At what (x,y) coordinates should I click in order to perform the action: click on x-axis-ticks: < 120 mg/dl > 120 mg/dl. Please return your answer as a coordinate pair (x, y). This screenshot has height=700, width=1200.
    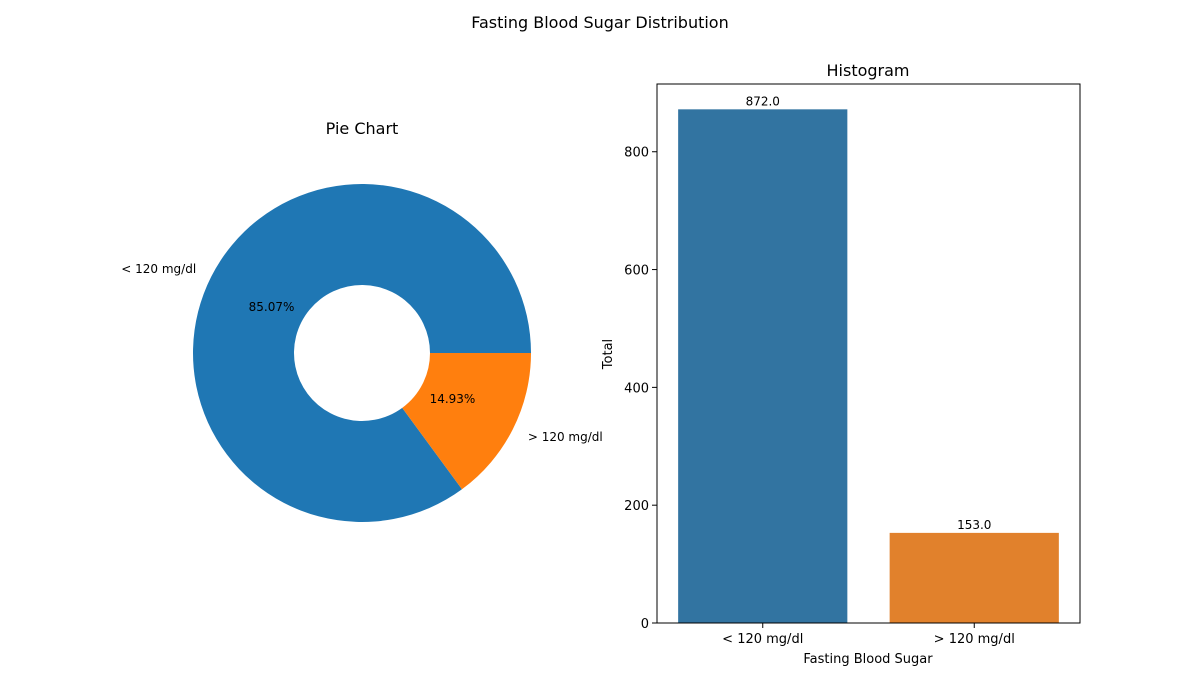
    Looking at the image, I should click on (868, 635).